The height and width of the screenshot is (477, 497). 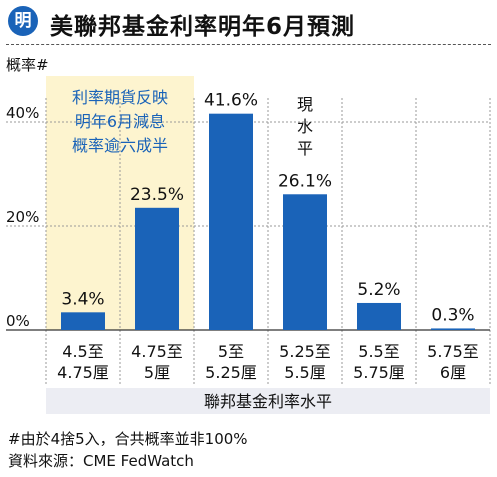 I want to click on x-tick-label: 5至, so click(x=231, y=351).